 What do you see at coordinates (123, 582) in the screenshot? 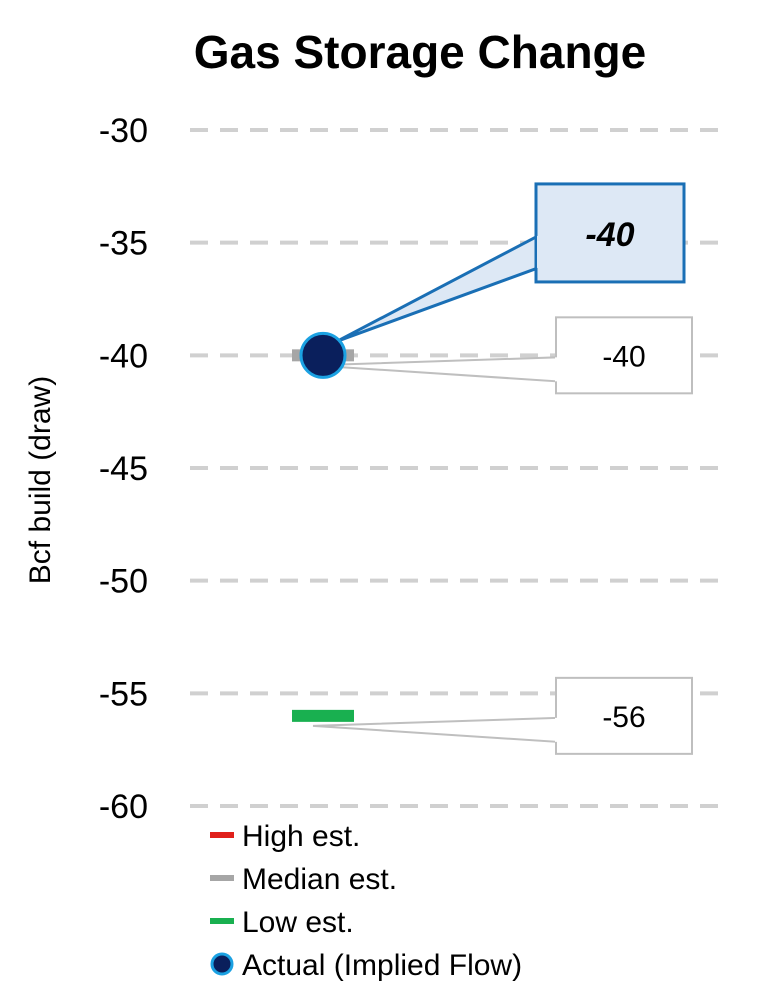
I see `y-tick-label: -50` at bounding box center [123, 582].